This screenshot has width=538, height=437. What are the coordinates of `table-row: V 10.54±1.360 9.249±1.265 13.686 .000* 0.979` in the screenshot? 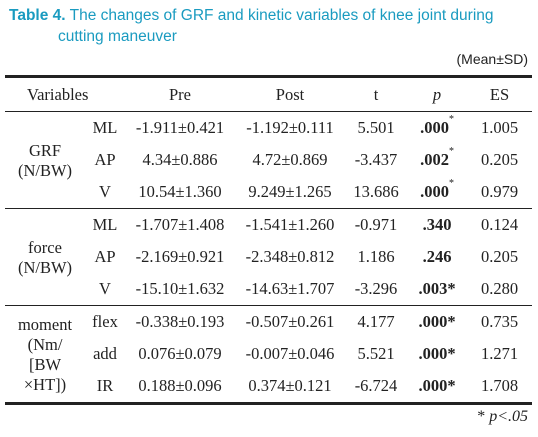 It's located at (268, 192).